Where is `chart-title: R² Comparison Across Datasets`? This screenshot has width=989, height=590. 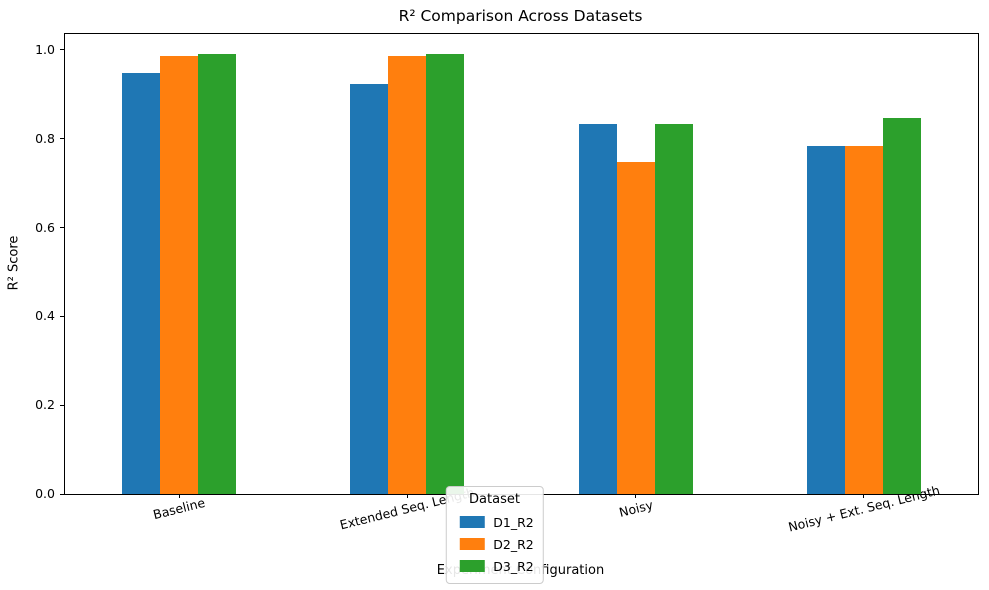
chart-title: R² Comparison Across Datasets is located at coordinates (520, 16).